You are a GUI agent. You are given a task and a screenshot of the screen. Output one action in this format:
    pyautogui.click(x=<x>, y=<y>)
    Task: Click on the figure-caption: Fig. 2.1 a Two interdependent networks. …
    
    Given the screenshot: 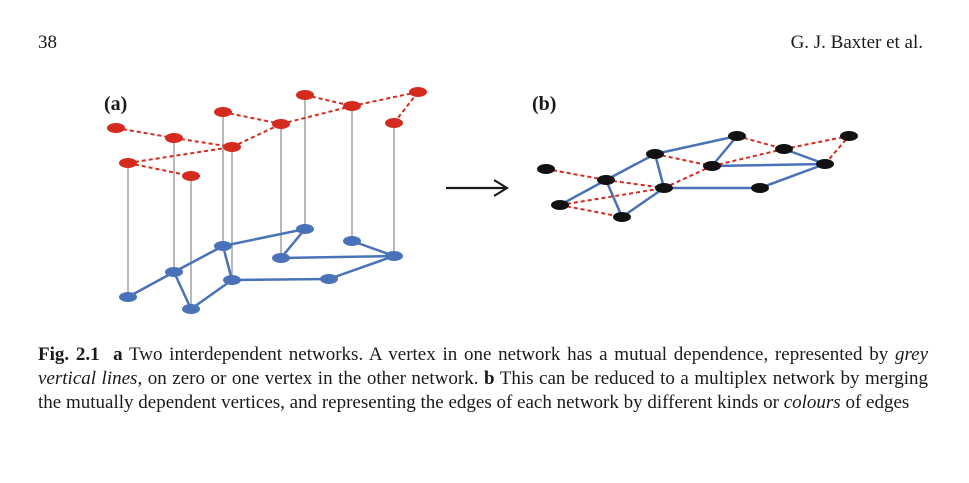 What is the action you would take?
    pyautogui.click(x=483, y=379)
    